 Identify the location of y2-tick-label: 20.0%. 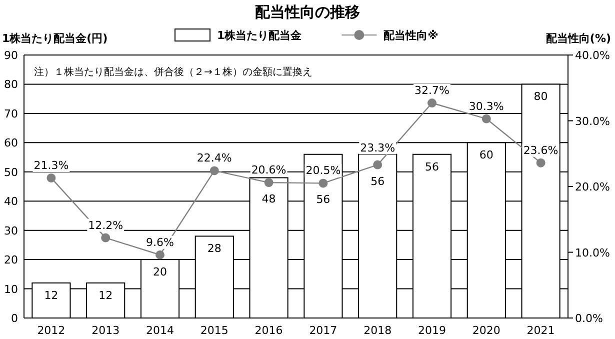
(592, 187).